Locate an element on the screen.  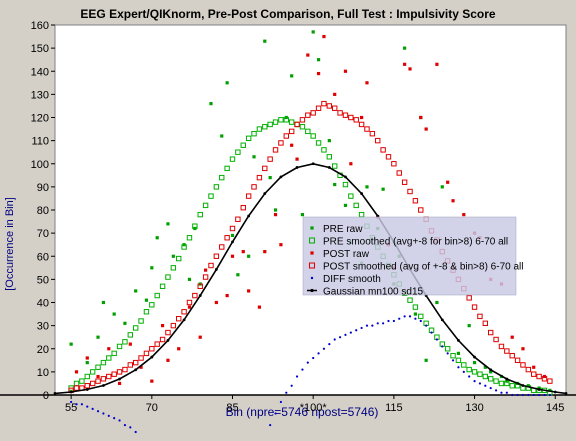
y-tick-label: 150 is located at coordinates (40, 49).